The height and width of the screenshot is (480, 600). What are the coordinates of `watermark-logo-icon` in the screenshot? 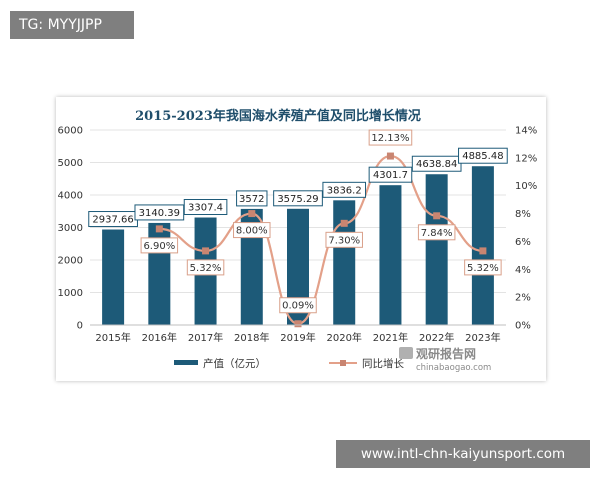 It's located at (406, 353).